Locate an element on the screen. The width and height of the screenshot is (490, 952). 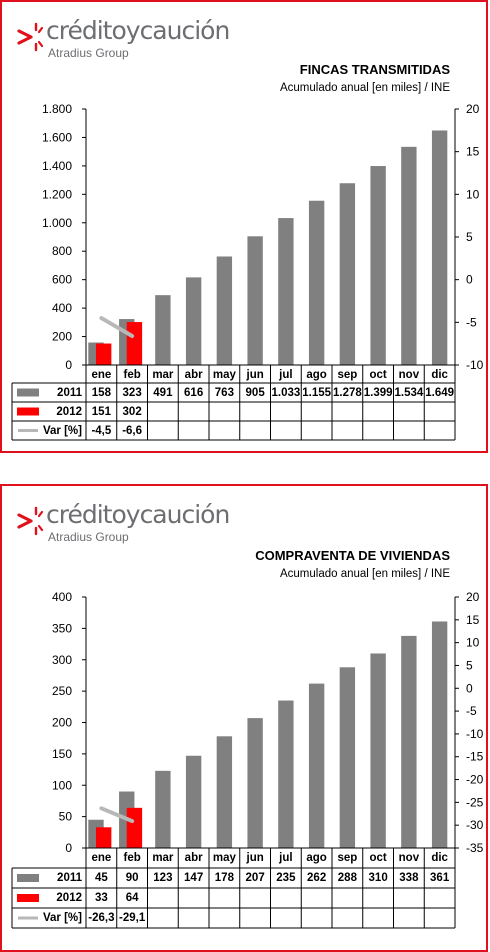
y-left-tick-label: 1.600 is located at coordinates (57, 137).